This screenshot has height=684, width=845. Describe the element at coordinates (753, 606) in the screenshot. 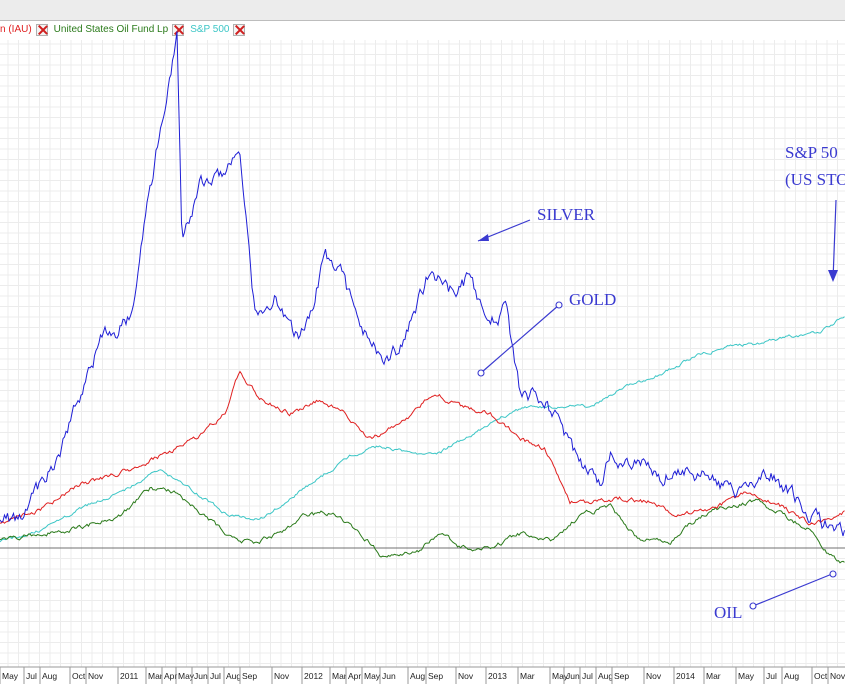

I see `arrow-oil-dot` at that location.